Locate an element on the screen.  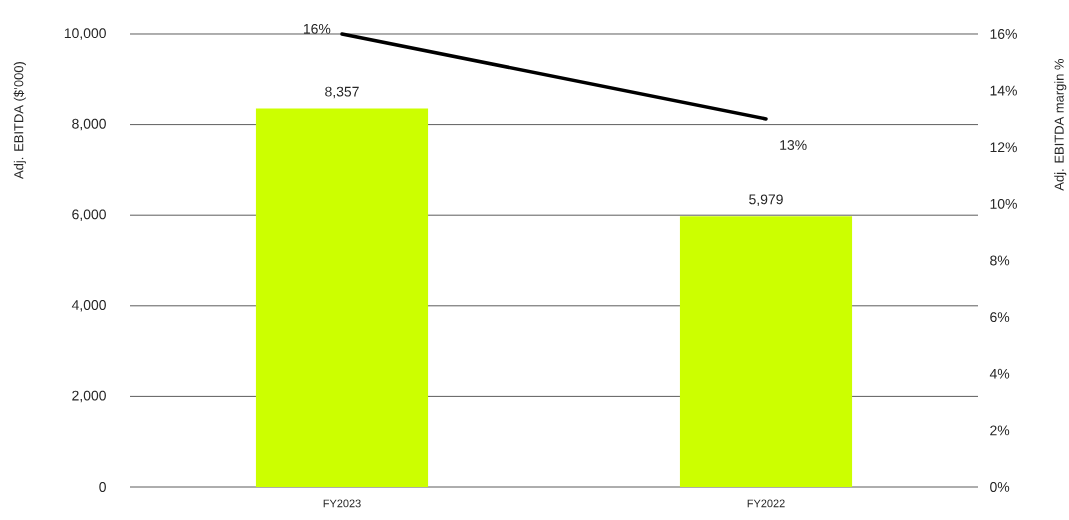
y-tick-label: 4,000 is located at coordinates (88, 306).